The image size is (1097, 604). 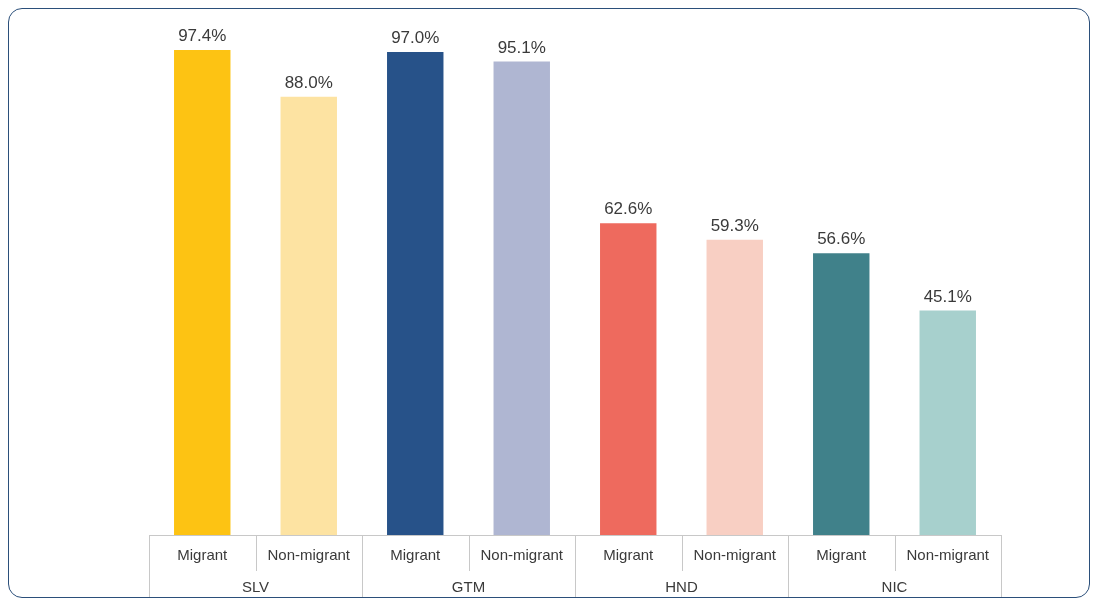 What do you see at coordinates (681, 586) in the screenshot?
I see `text: HND` at bounding box center [681, 586].